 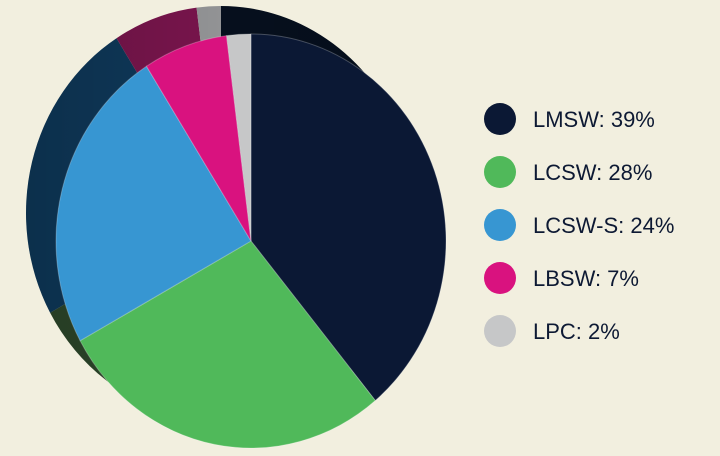 What do you see at coordinates (592, 172) in the screenshot?
I see `legend-label: LCSW: 28%` at bounding box center [592, 172].